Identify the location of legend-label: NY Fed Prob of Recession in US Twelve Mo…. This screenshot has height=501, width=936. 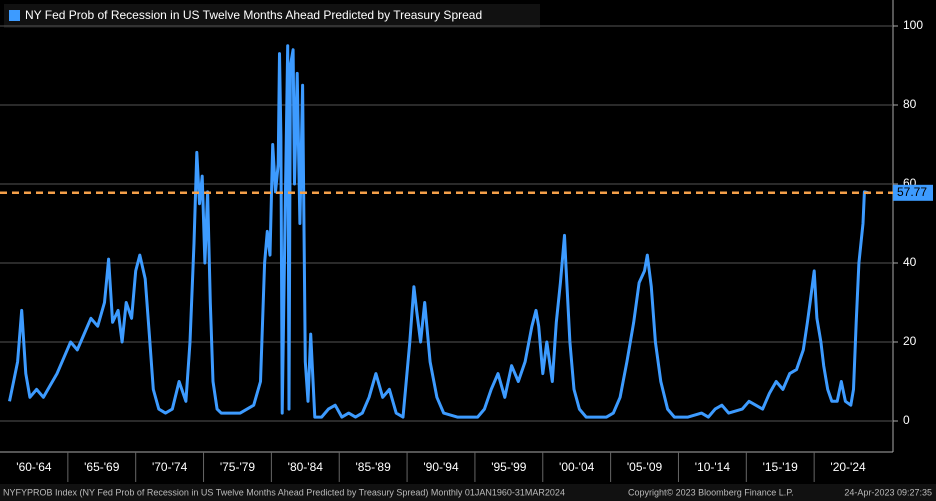
(253, 15).